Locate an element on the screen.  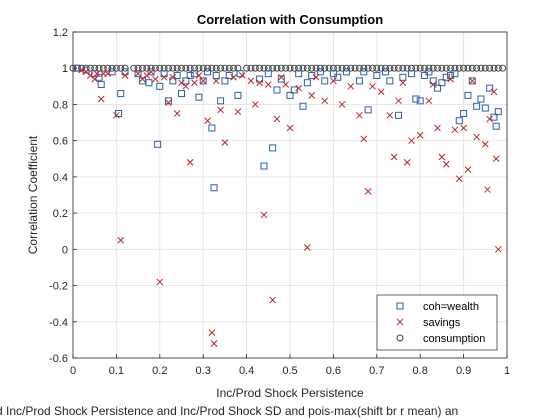
x-axis-label: Inc/Prod Shock Persistence is located at coordinates (290, 393).